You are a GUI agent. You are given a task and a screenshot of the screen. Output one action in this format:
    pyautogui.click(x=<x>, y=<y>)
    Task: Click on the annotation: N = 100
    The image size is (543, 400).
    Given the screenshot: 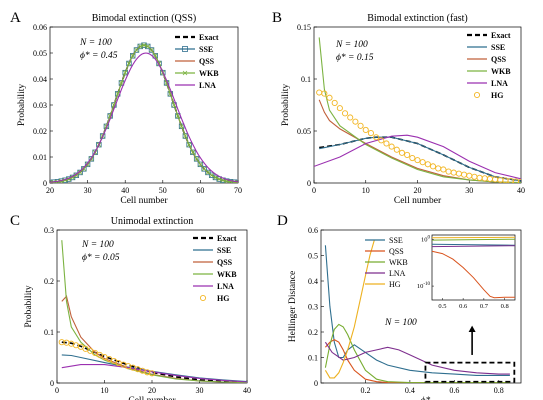 What is the action you would take?
    pyautogui.click(x=400, y=323)
    